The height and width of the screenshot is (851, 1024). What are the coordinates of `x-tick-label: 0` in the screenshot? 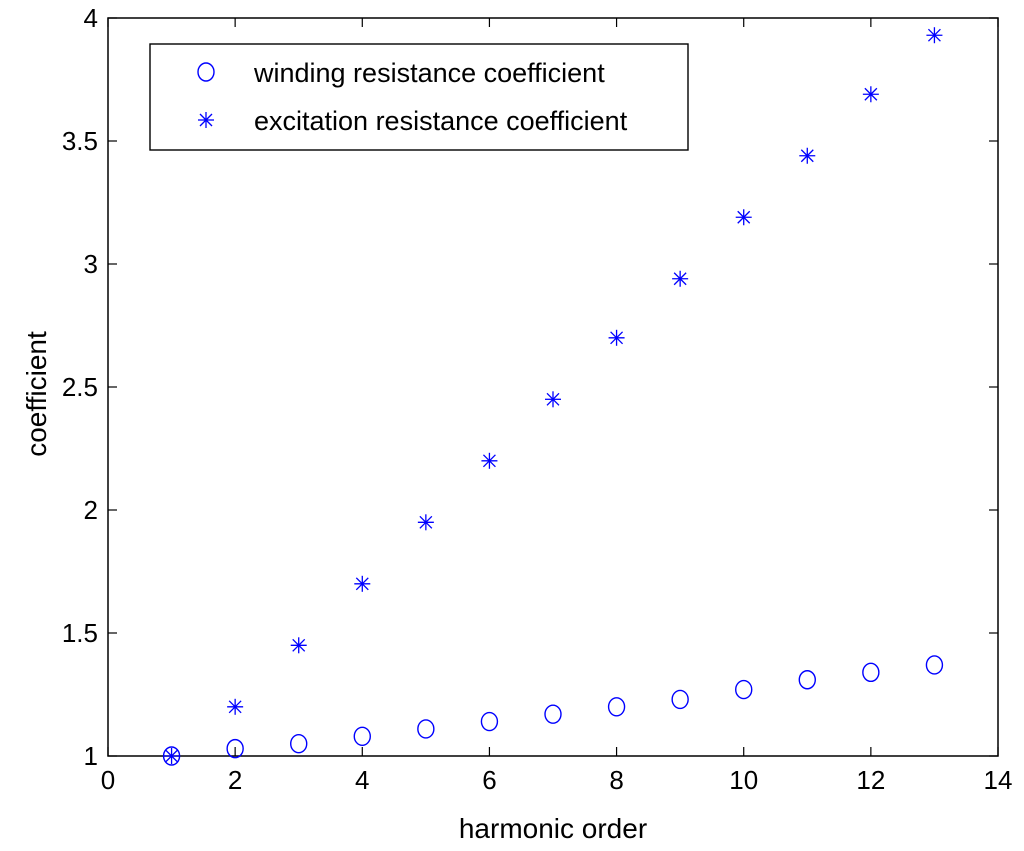 It's located at (108, 780).